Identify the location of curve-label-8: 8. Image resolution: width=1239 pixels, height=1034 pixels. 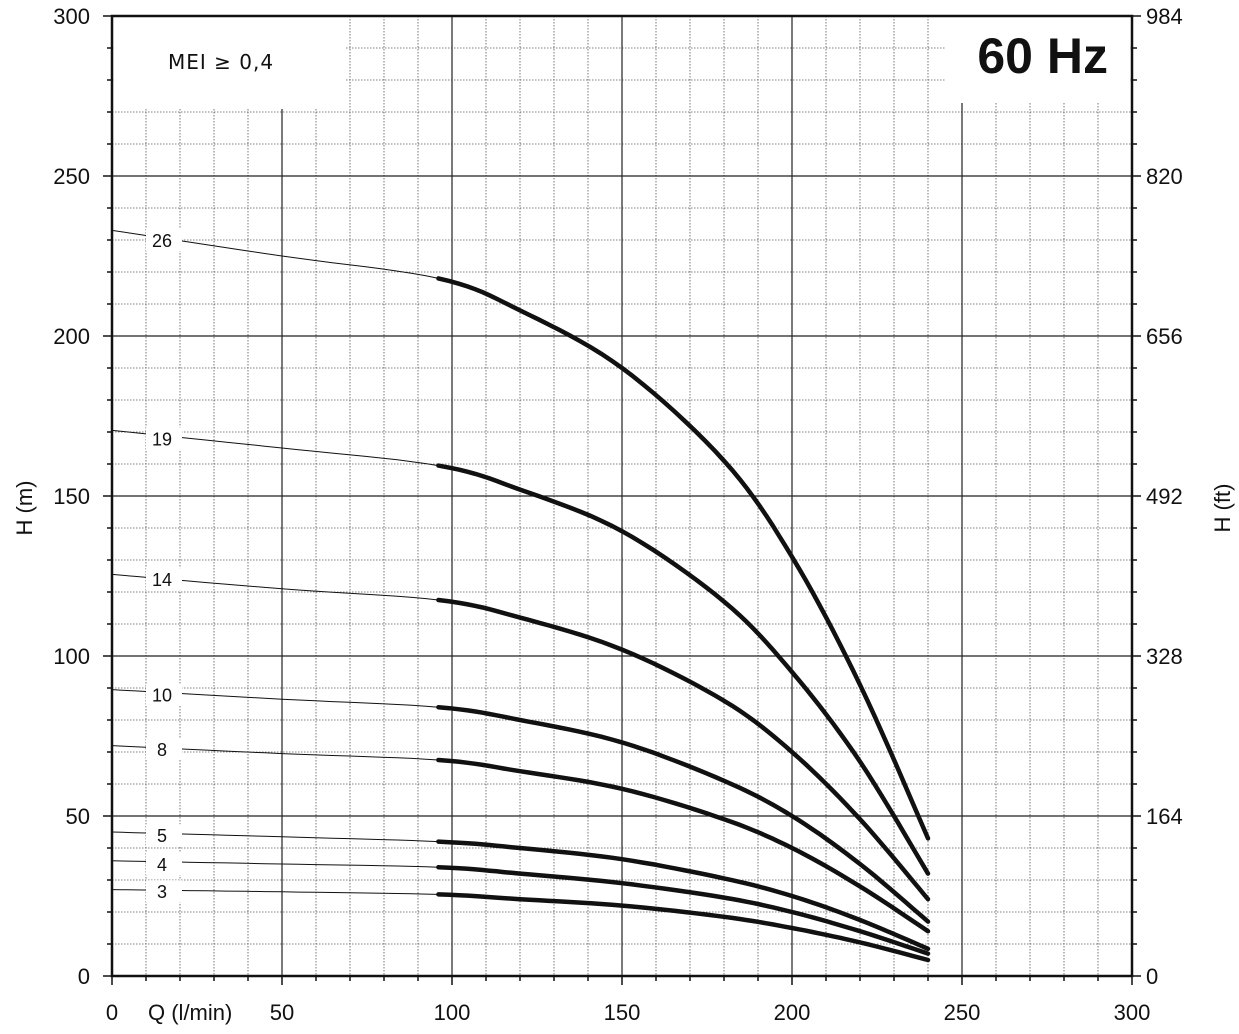
(162, 750).